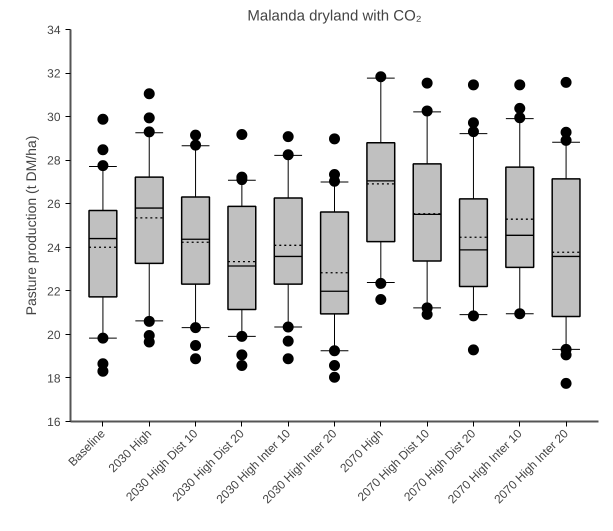  What do you see at coordinates (334, 16) in the screenshot?
I see `chart-title: Malanda dryland with CO₂` at bounding box center [334, 16].